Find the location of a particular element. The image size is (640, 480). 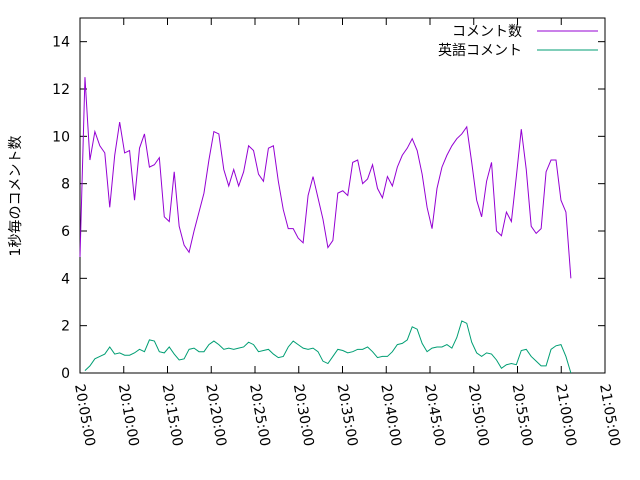

y-tick-label: 4 is located at coordinates (65, 279).